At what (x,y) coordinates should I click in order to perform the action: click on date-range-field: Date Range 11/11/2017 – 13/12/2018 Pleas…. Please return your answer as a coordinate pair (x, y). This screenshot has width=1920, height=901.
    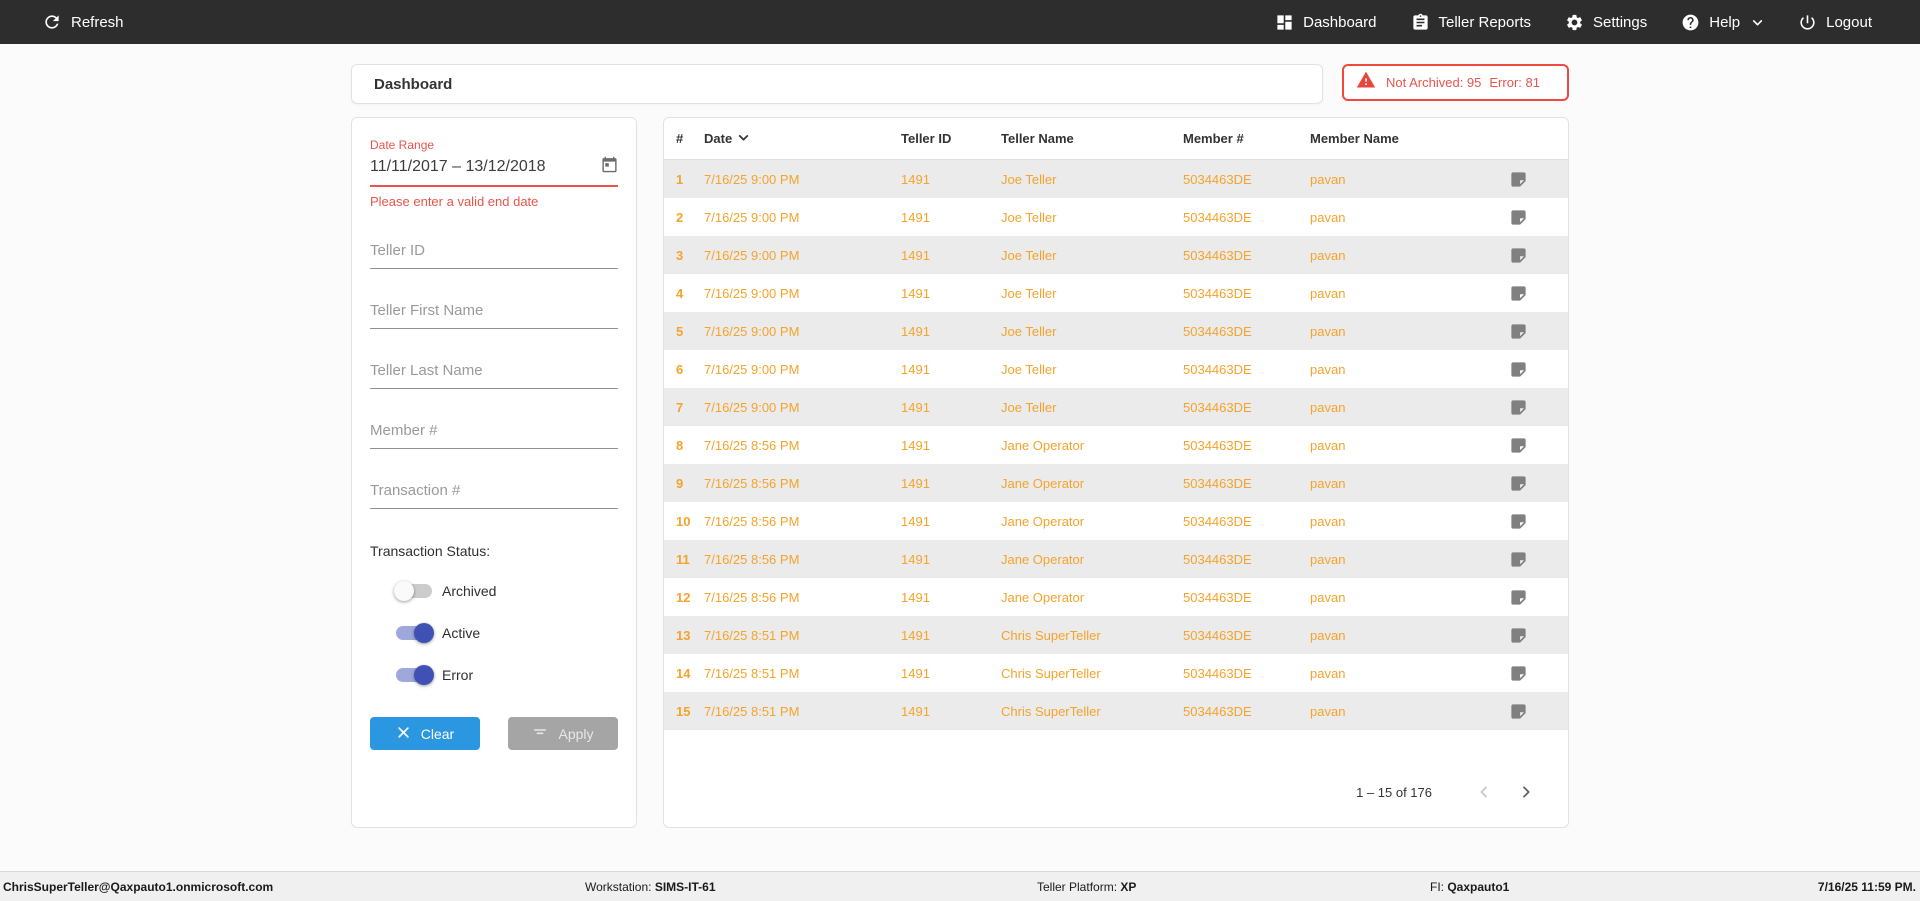
    Looking at the image, I should click on (494, 173).